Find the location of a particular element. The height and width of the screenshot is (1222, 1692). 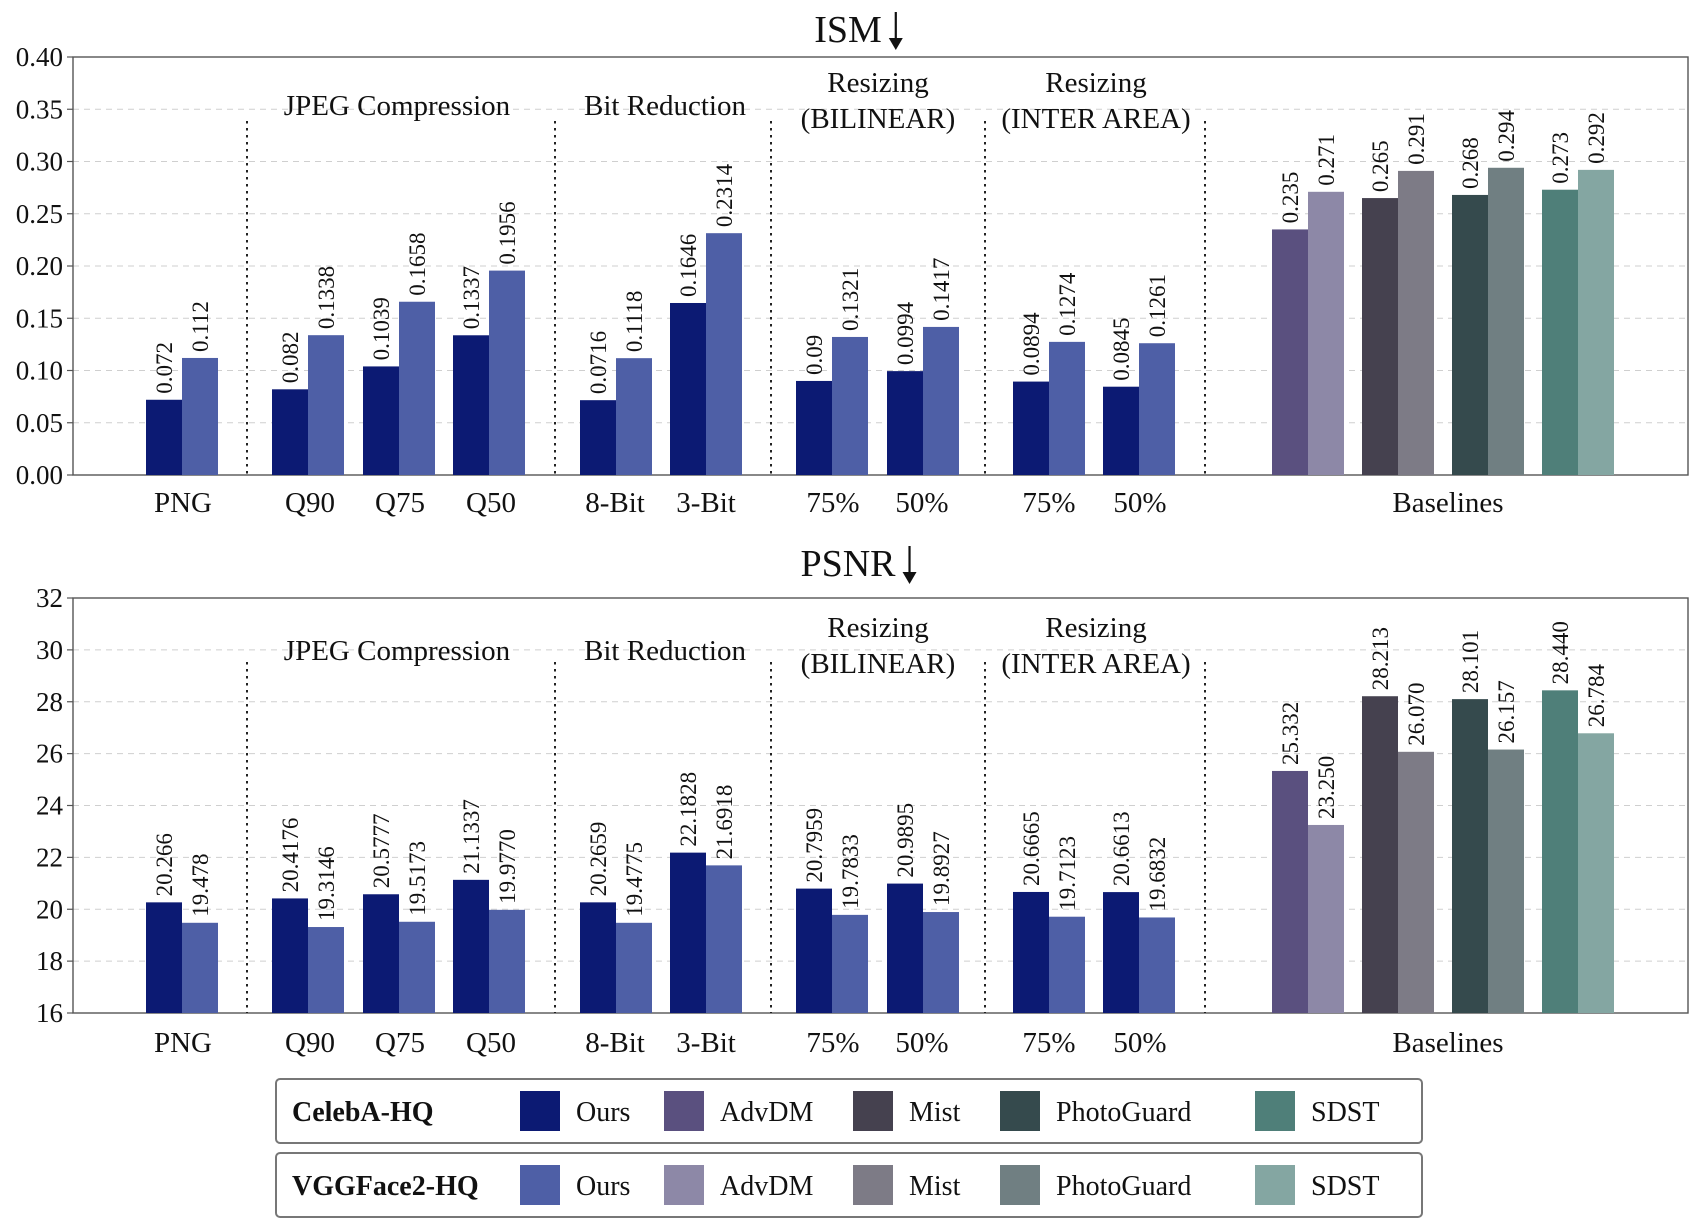

category-label: Baselines is located at coordinates (1447, 1043).